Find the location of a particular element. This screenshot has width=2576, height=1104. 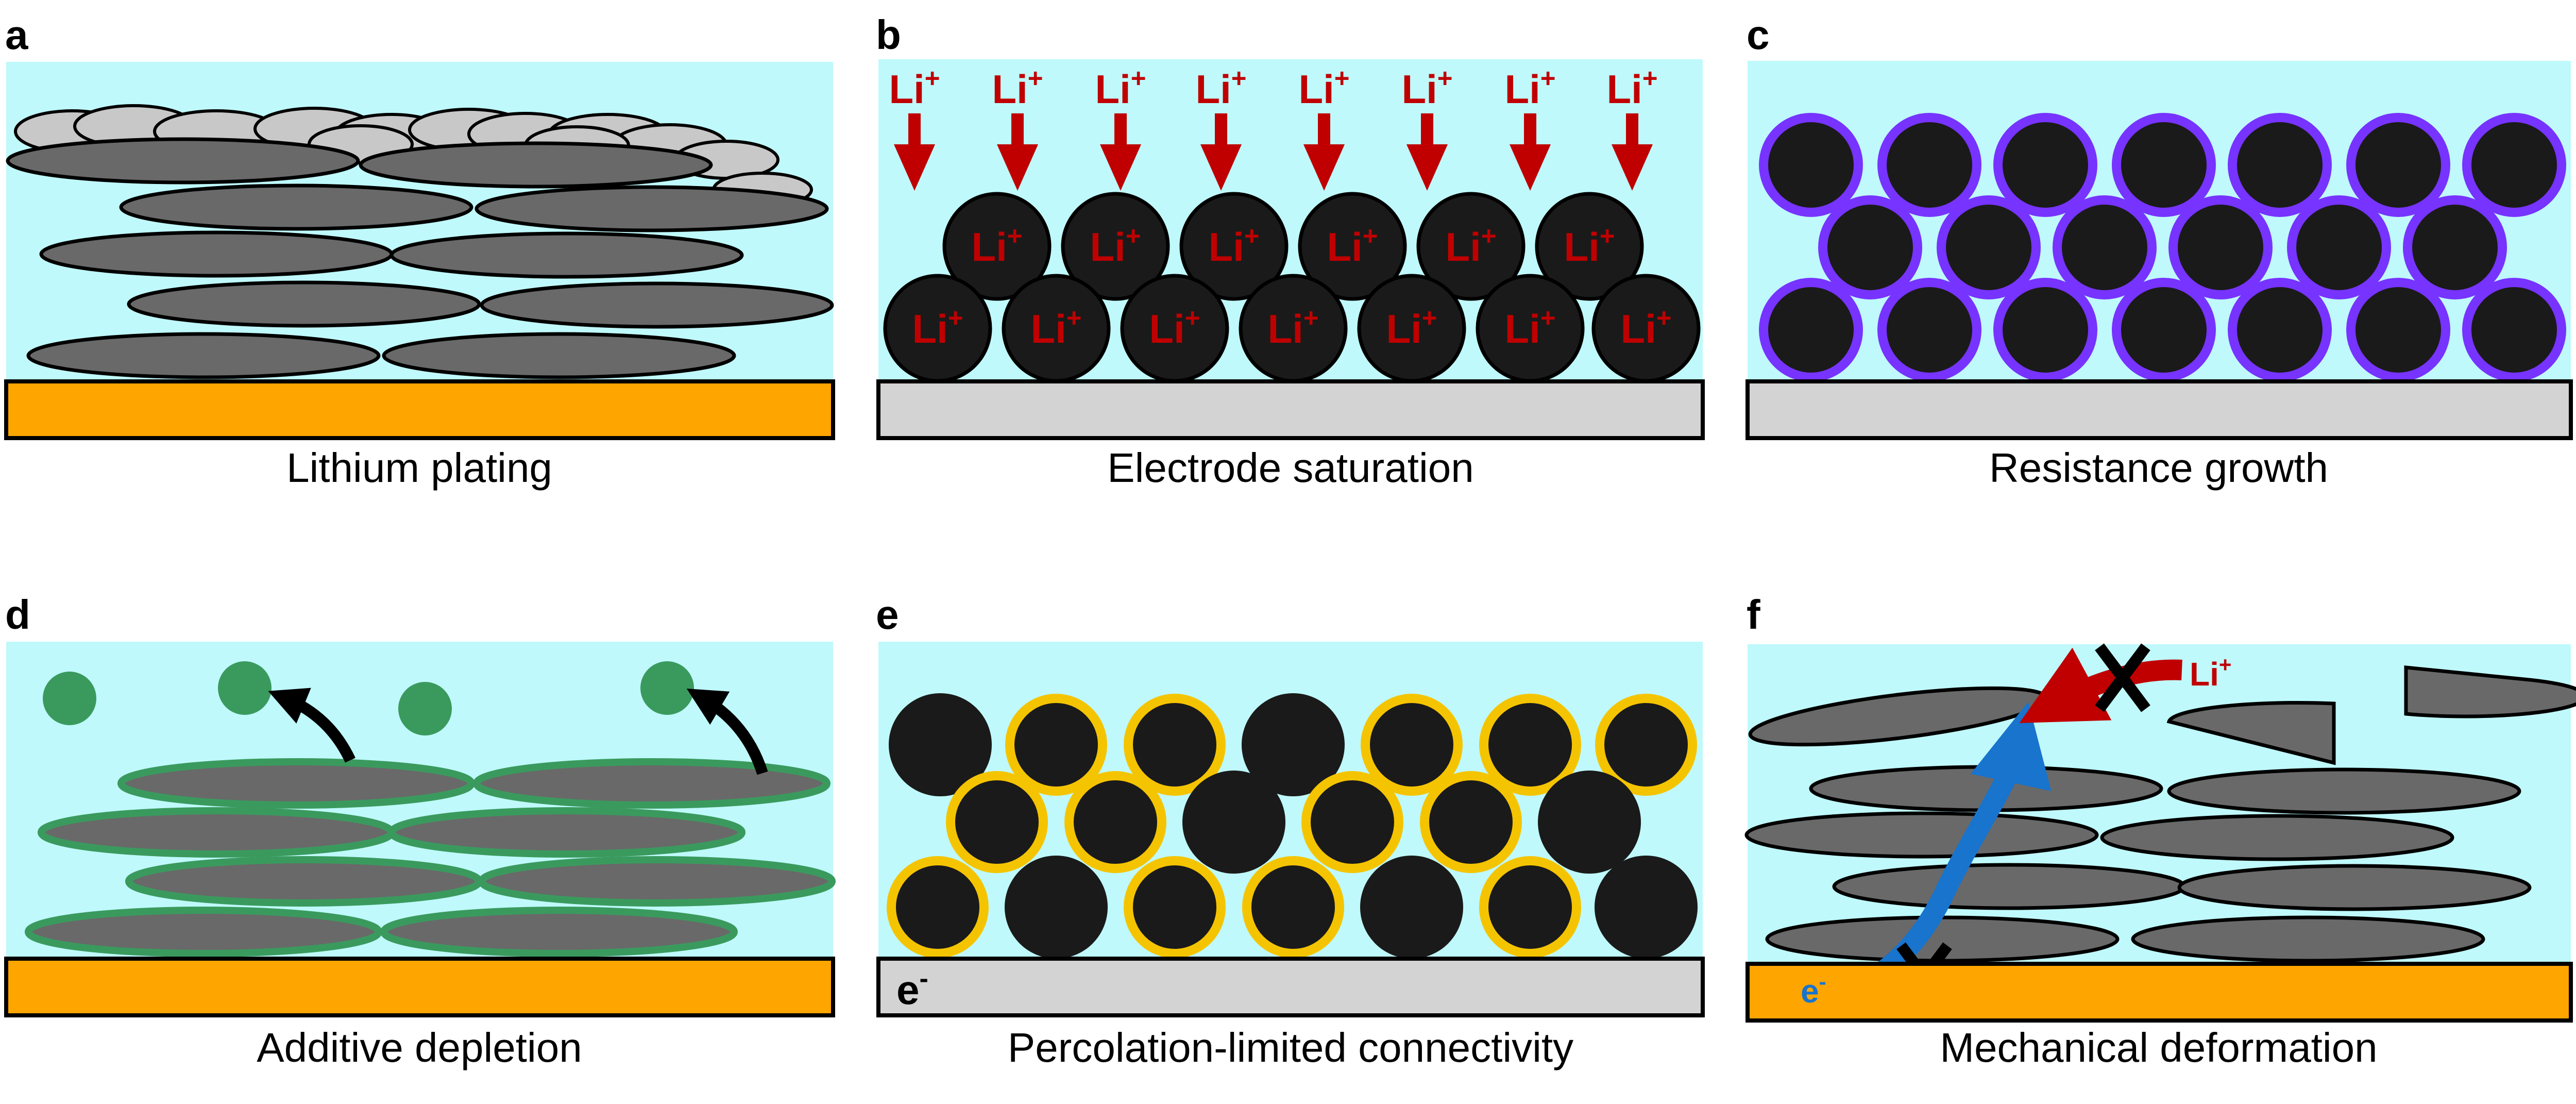

copper-current-collector is located at coordinates (419, 987).